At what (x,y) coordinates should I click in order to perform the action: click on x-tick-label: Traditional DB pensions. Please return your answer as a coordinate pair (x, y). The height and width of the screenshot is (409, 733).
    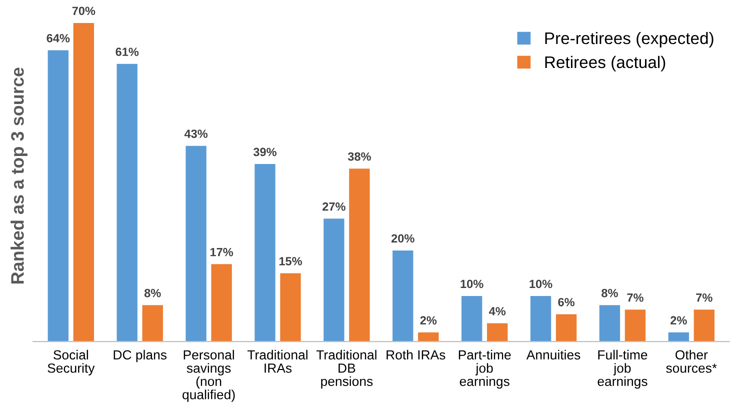
    Looking at the image, I should click on (346, 369).